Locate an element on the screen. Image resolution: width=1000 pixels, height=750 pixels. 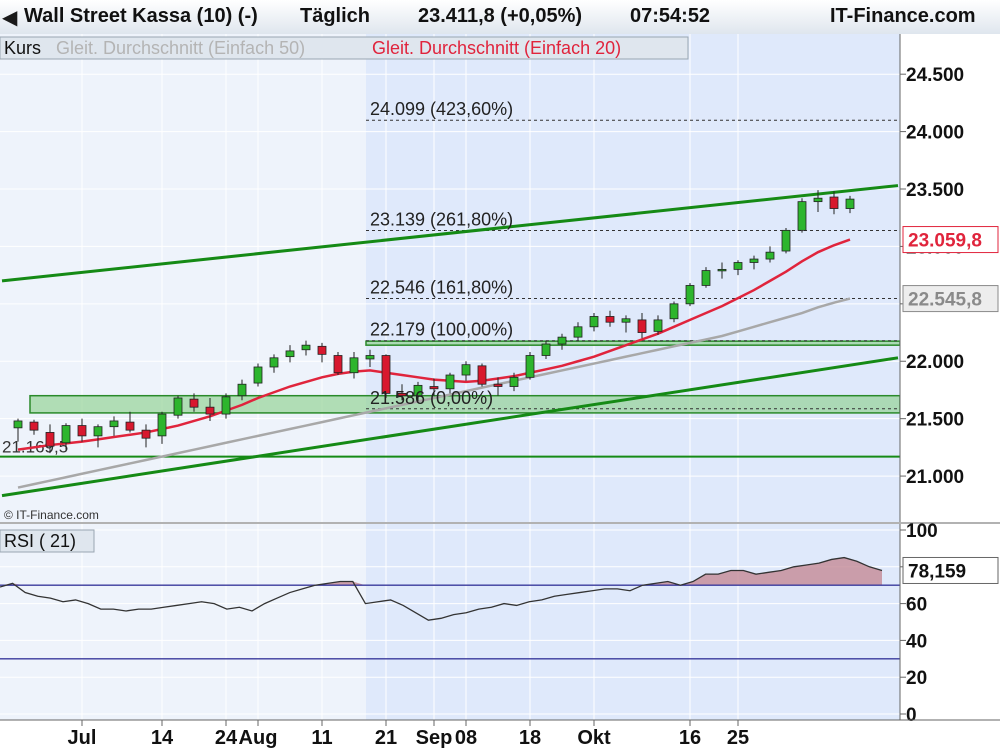
x-tick-label: 11 is located at coordinates (321, 738).